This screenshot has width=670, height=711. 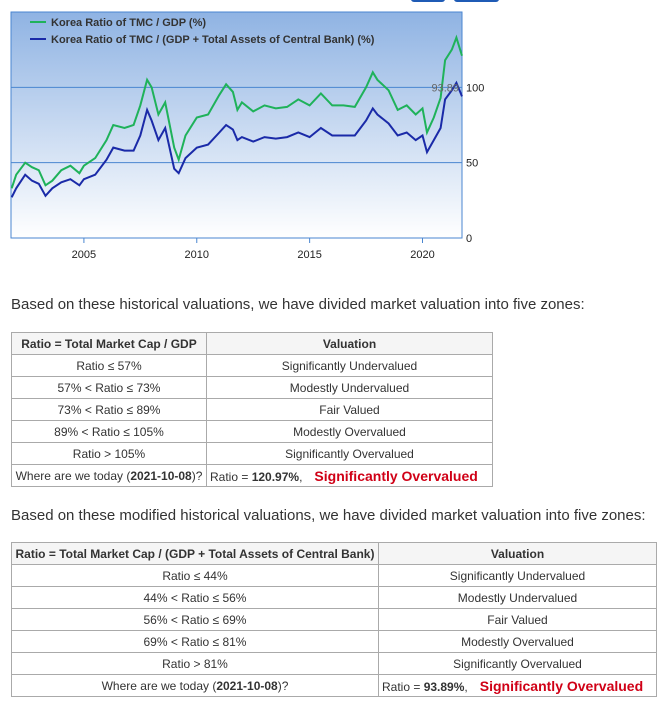 I want to click on table-row: 56% < Ratio ≤ 69% Fair Valued, so click(x=334, y=619).